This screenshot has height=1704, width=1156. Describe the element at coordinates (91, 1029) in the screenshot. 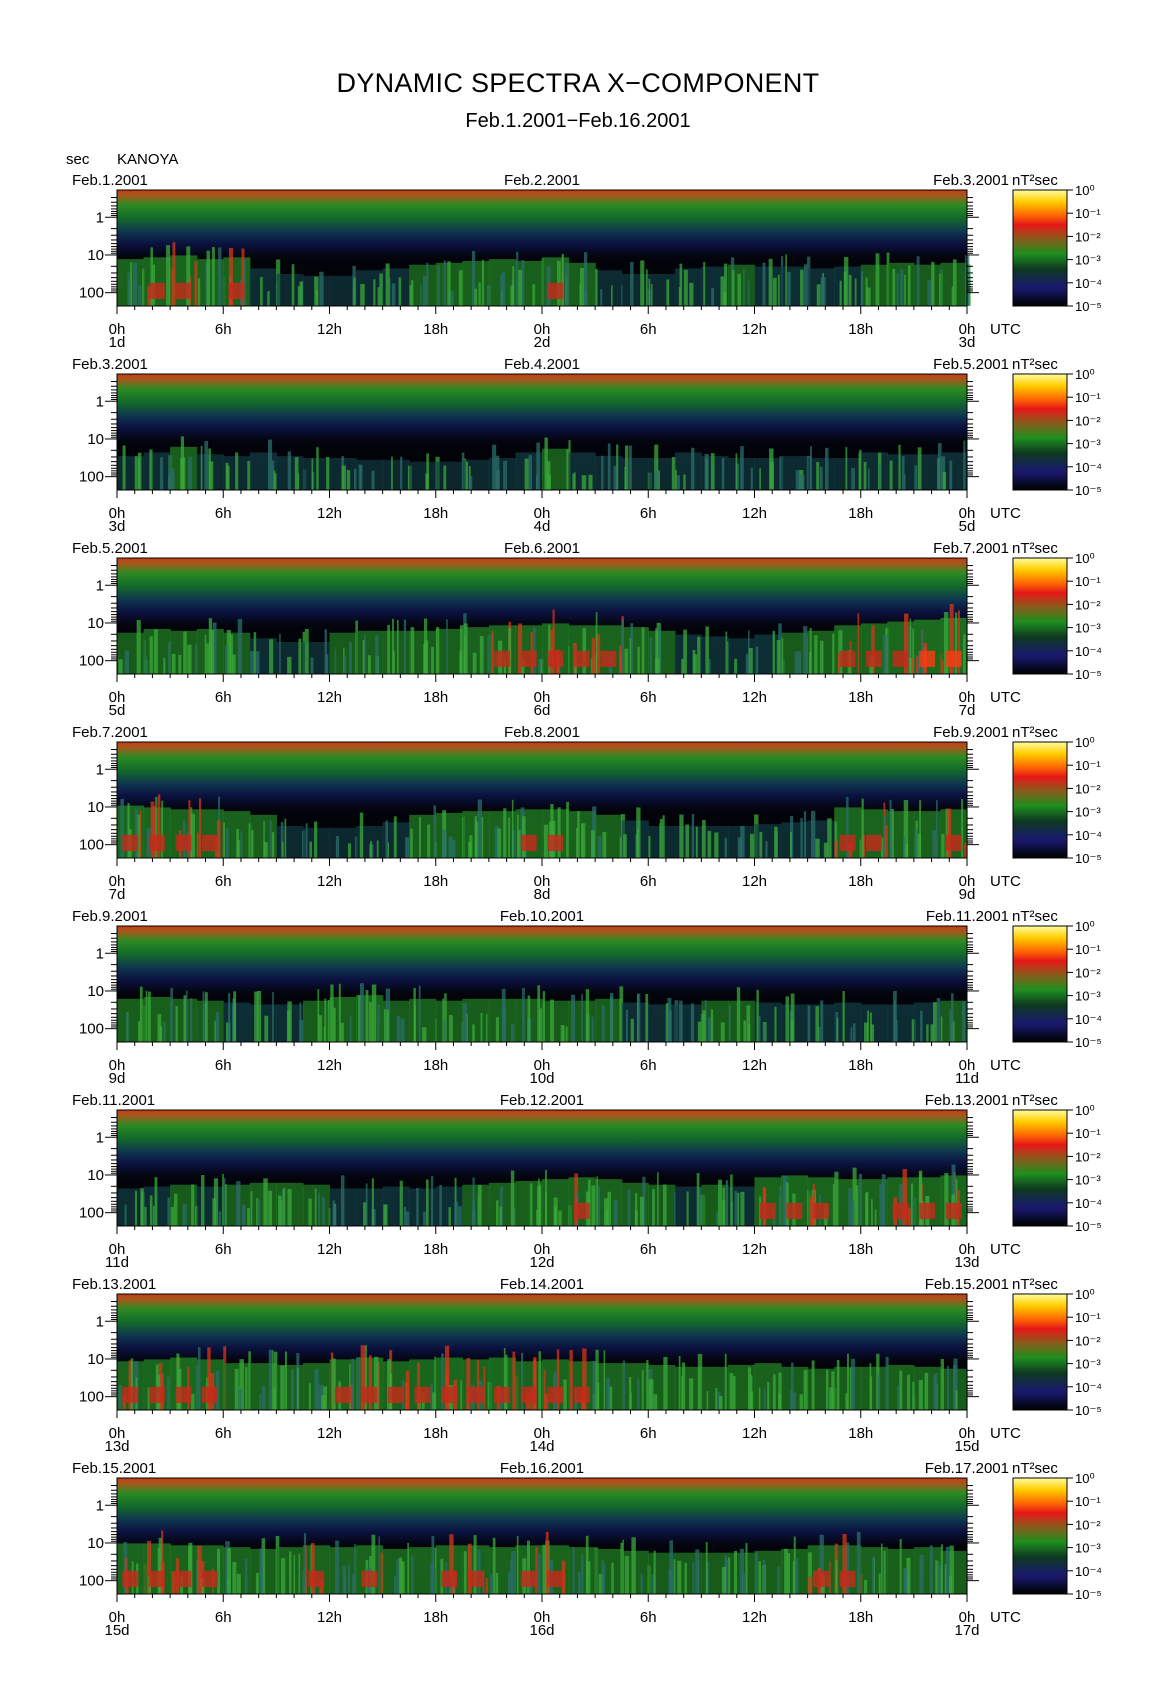

I see `y-tick-label: 100` at that location.